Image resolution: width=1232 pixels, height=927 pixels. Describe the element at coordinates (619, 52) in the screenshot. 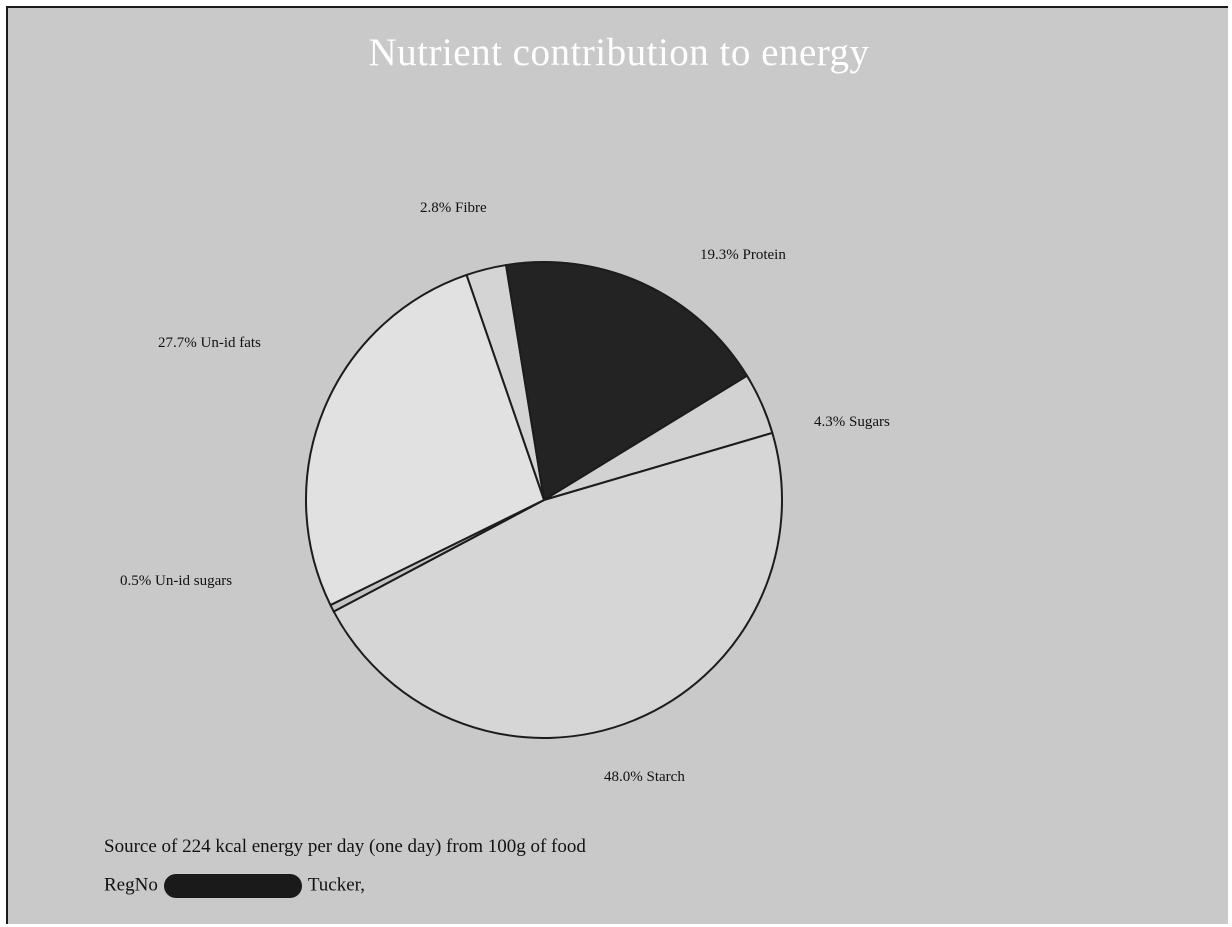

I see `chart-title: Nutrient contribution to energy` at that location.